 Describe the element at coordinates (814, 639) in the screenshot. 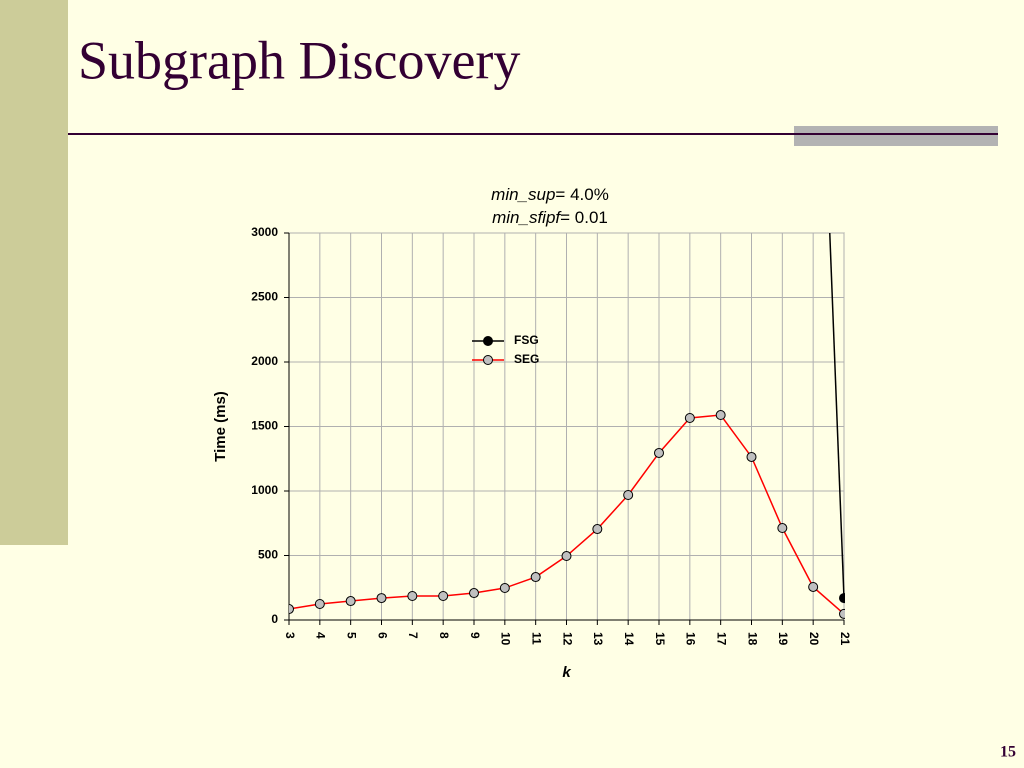

I see `x-tick-label: 20` at that location.